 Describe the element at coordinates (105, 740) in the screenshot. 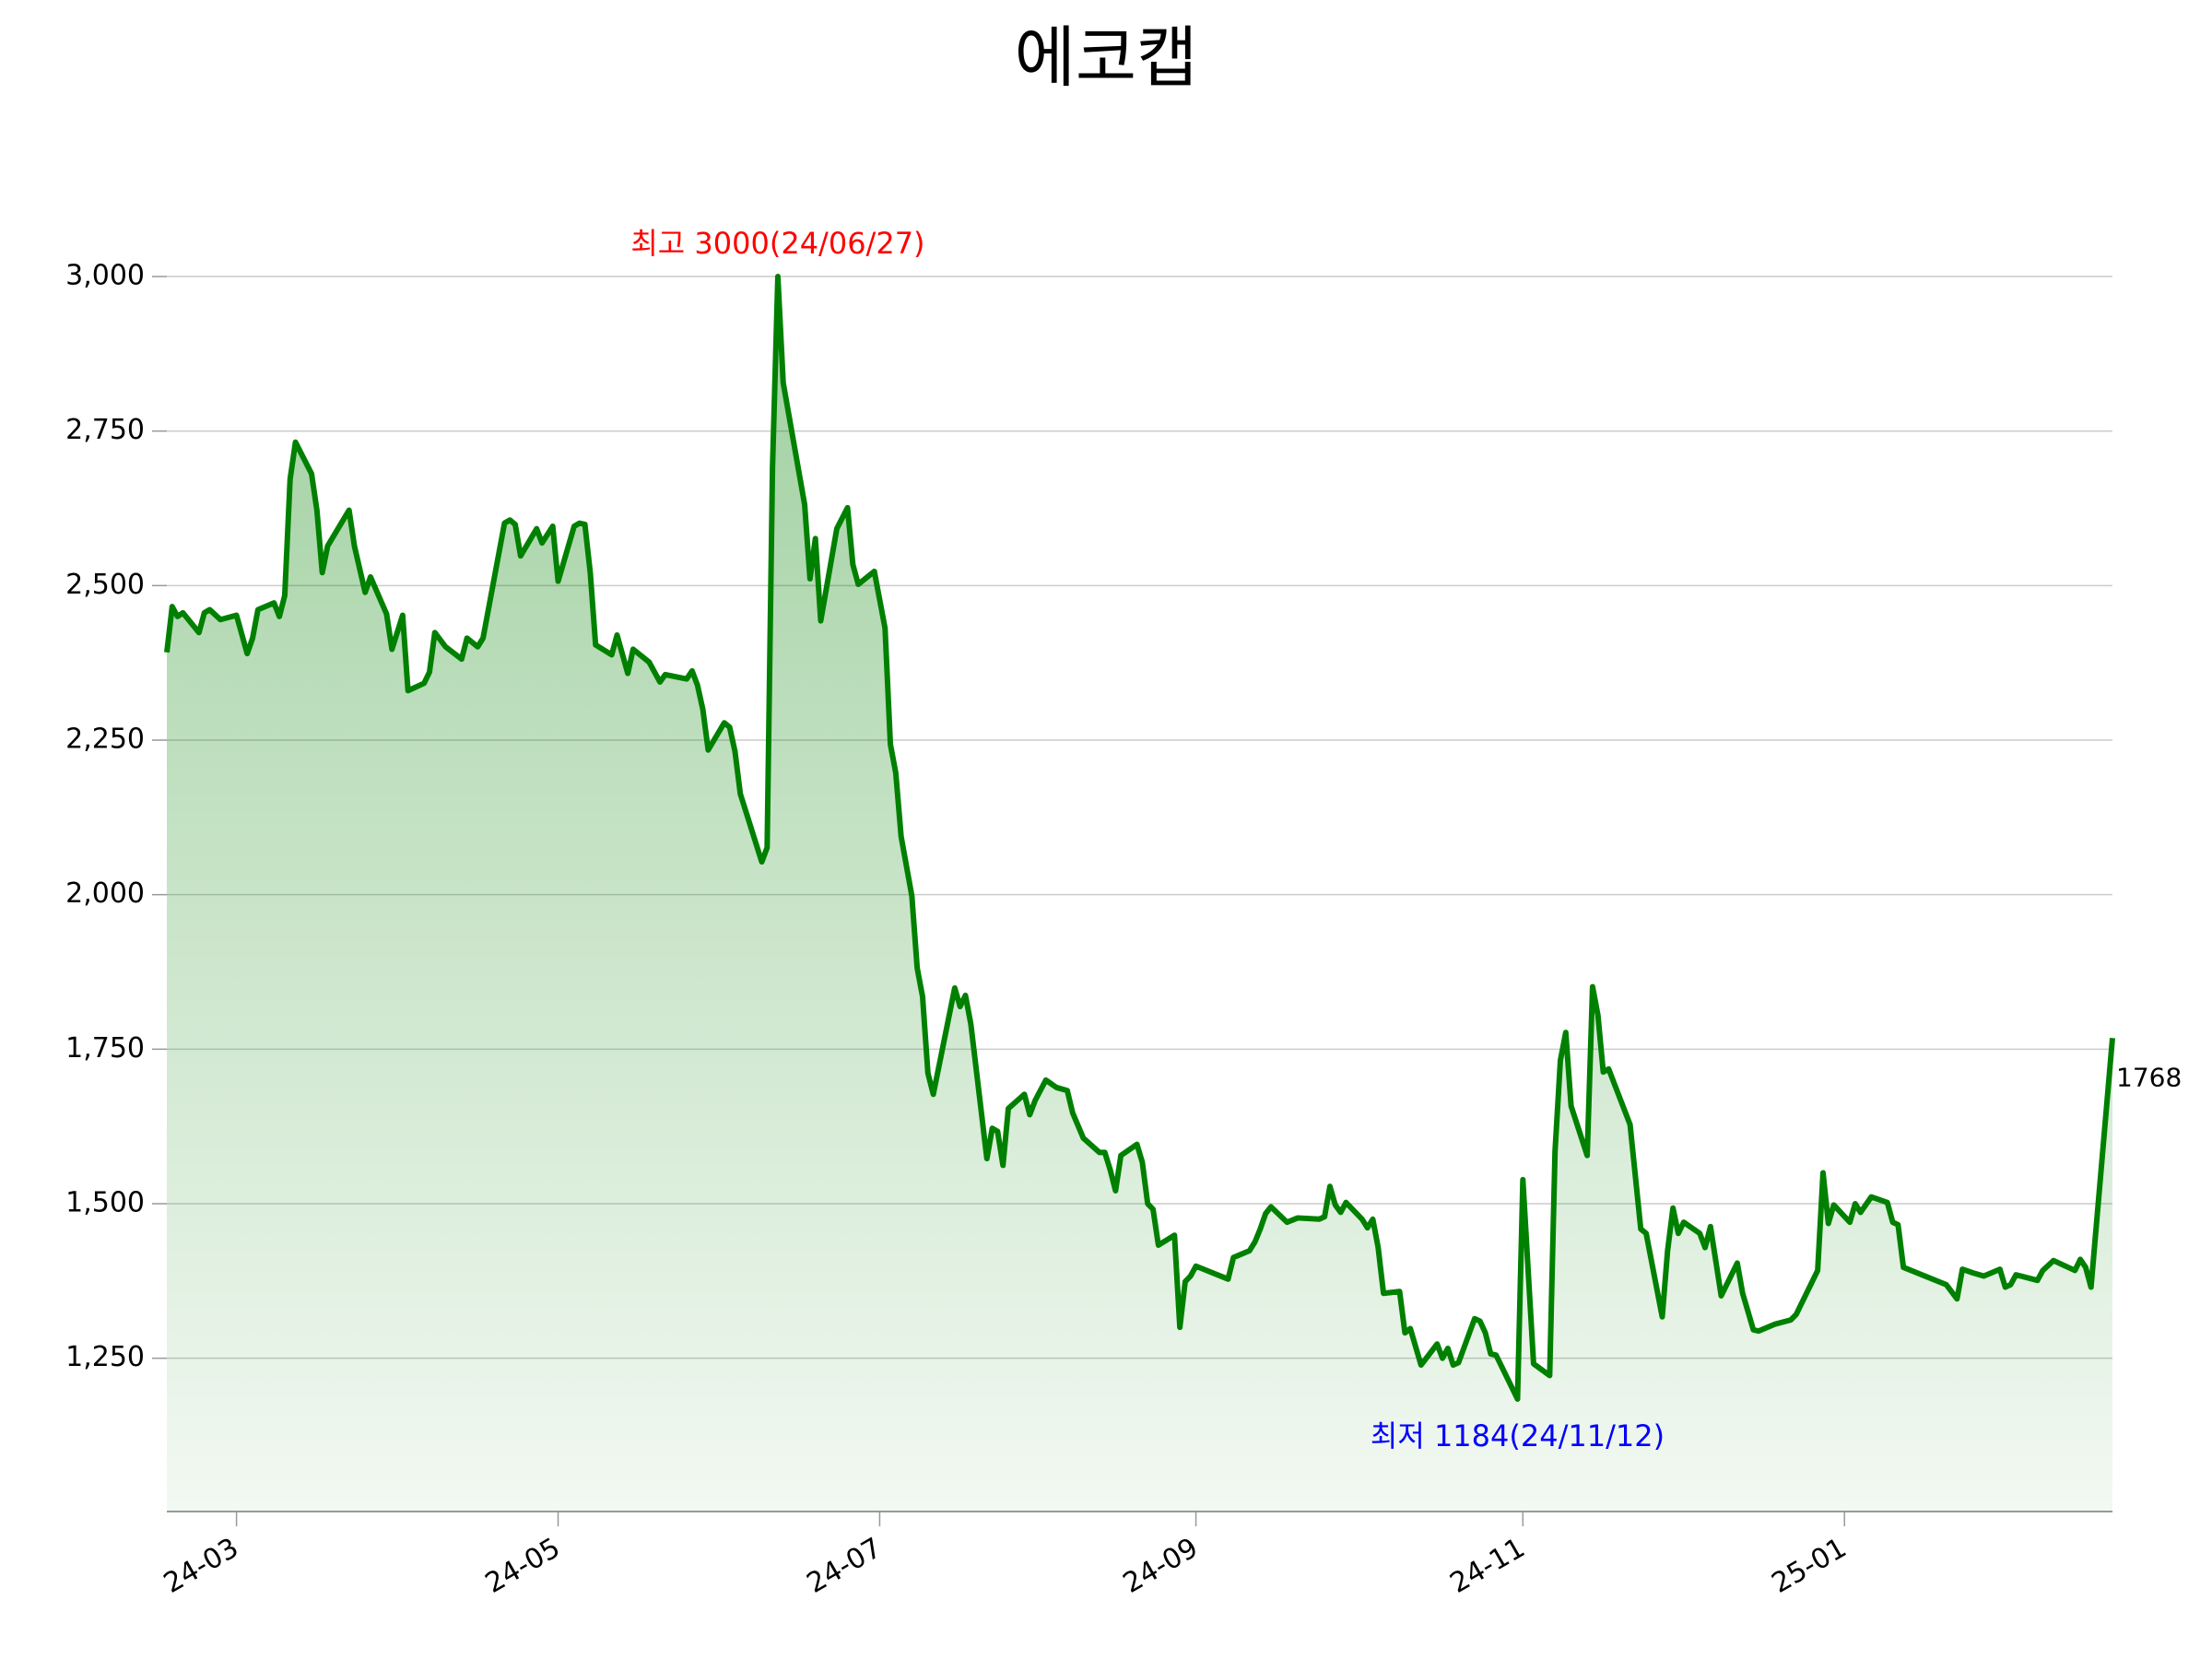

I see `y-tick-label: 2,250` at that location.